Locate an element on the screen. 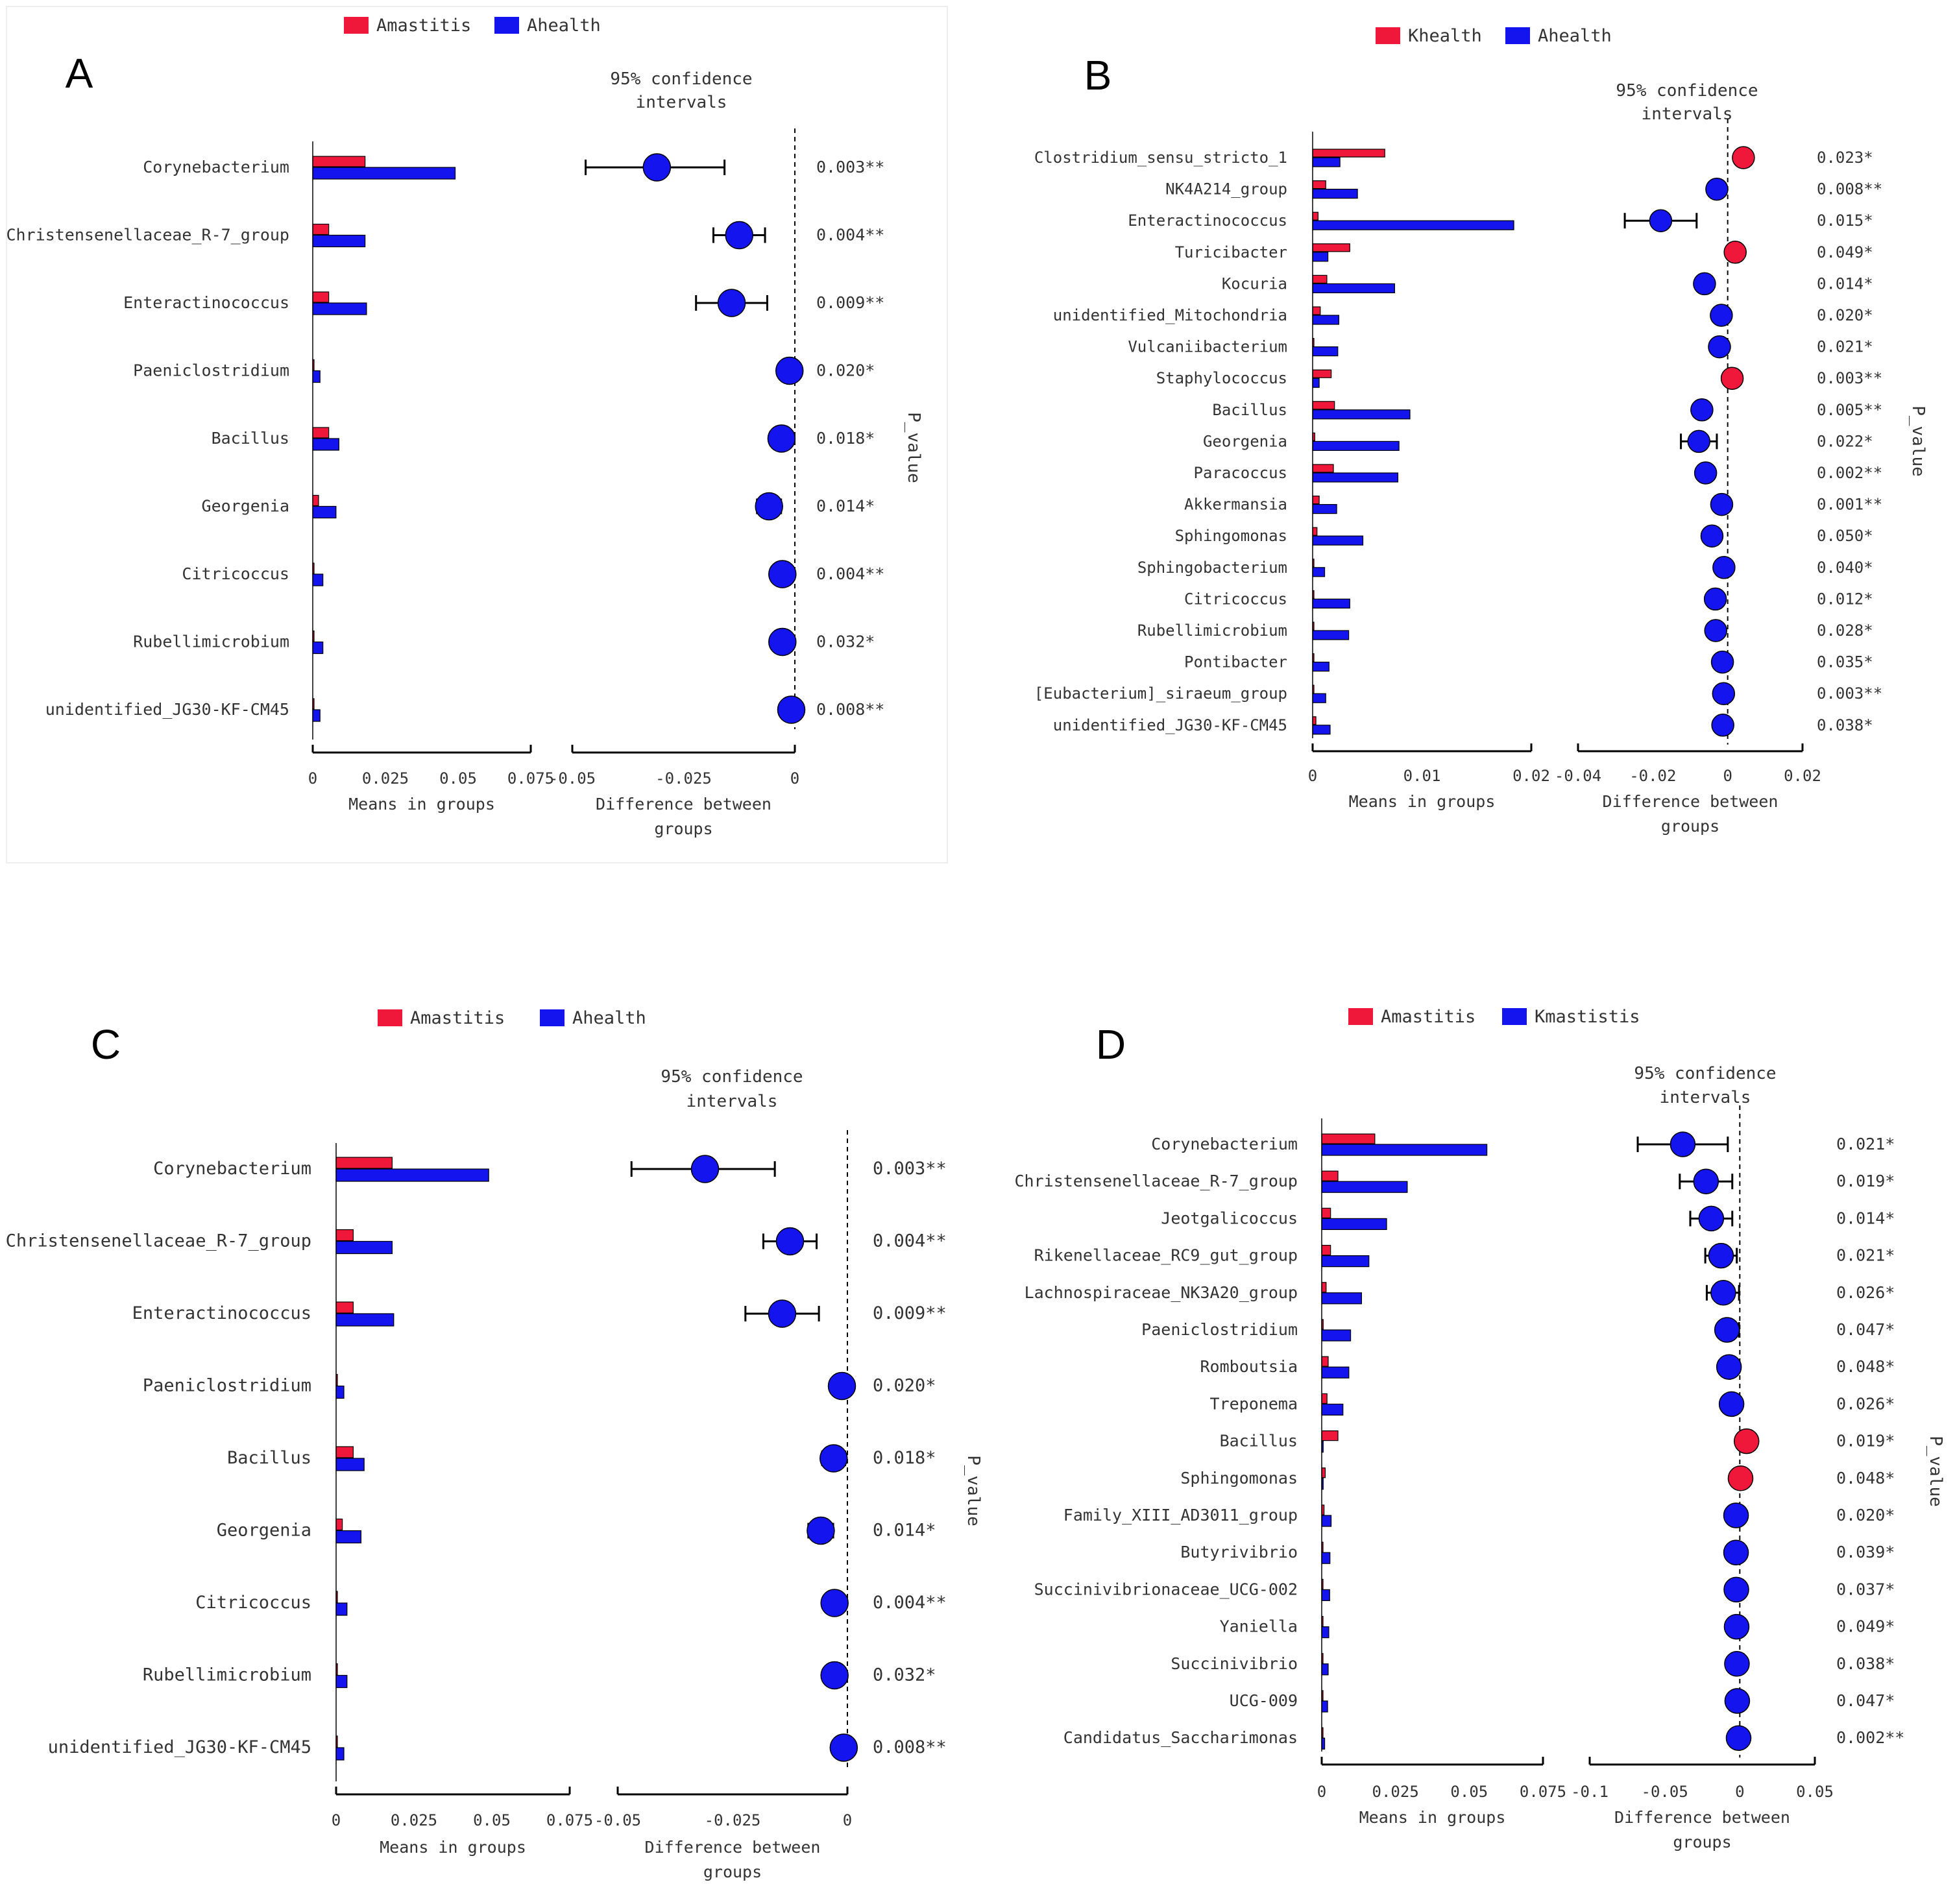 The height and width of the screenshot is (1904, 1955). category-label: [Eubacterium]_siraeum_group is located at coordinates (1160, 693).